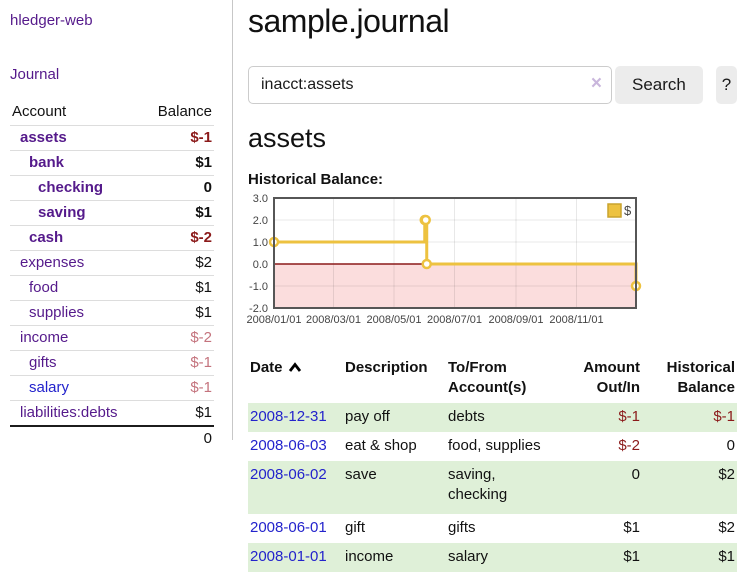 Image resolution: width=742 pixels, height=582 pixels. What do you see at coordinates (77, 288) in the screenshot?
I see `account-cell: food` at bounding box center [77, 288].